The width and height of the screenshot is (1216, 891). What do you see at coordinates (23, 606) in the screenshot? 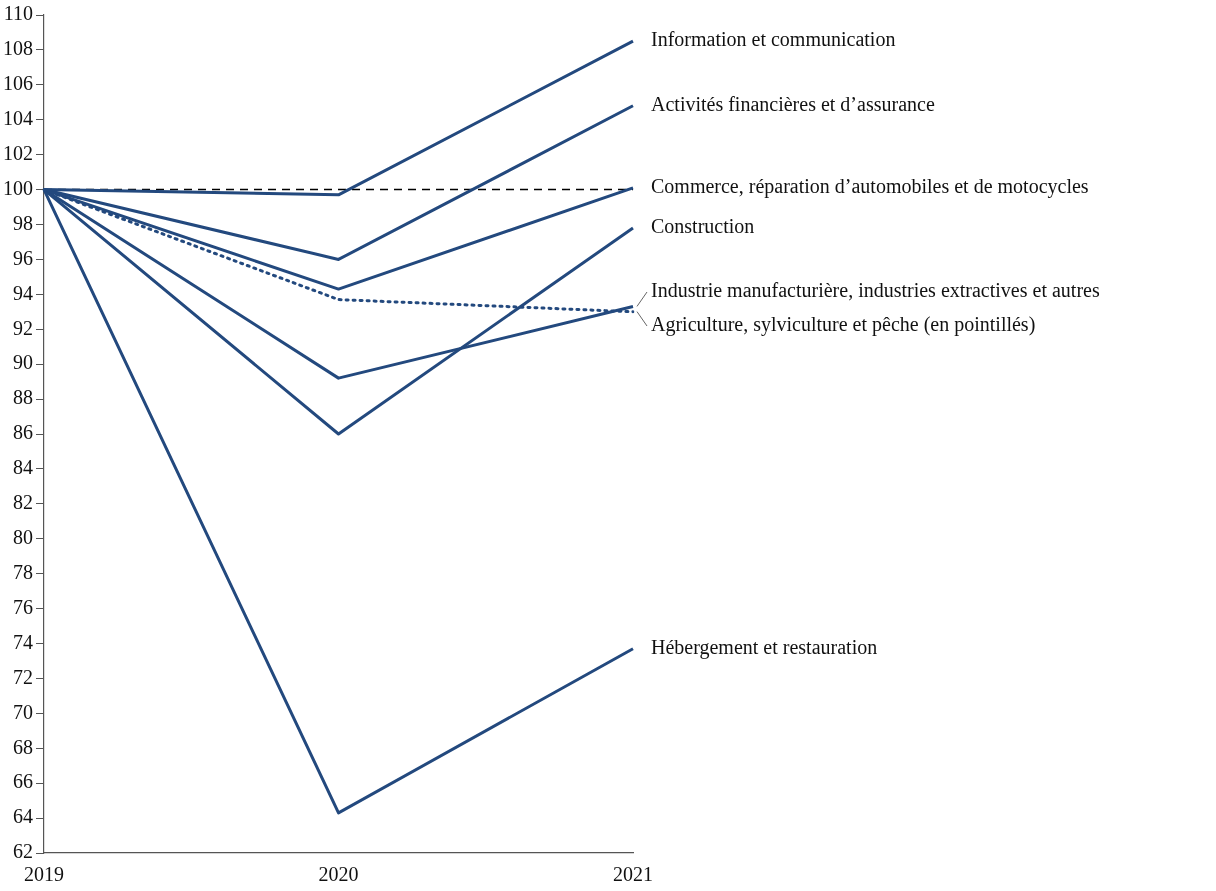
I see `y-tick-label: 76` at bounding box center [23, 606].